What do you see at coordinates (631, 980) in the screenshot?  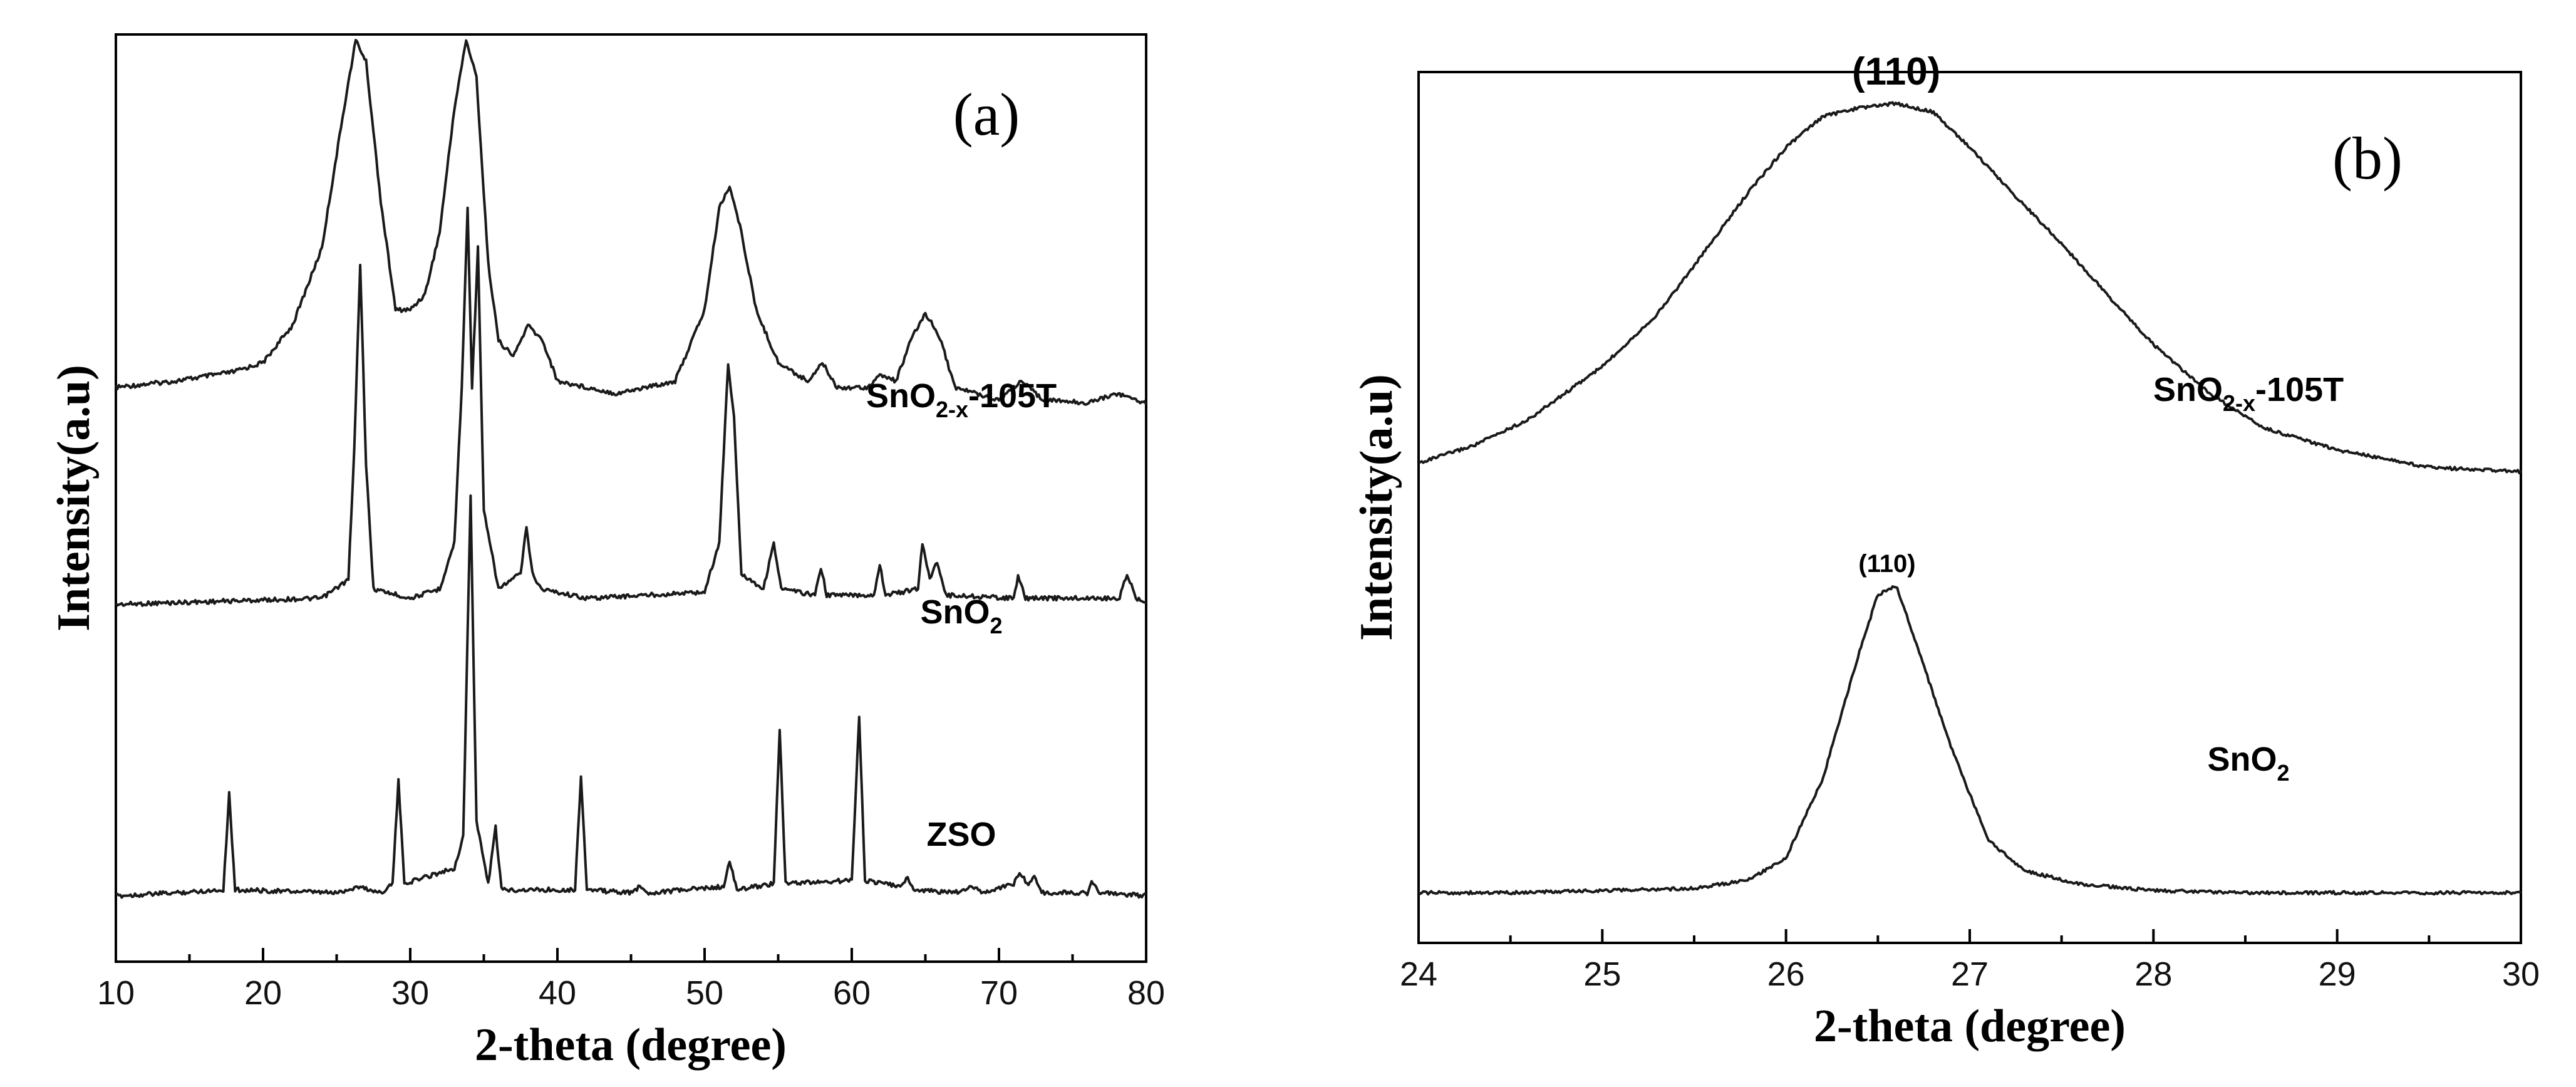 I see `plot-a-x-axis: 10 20 30 40 50 60 70 80` at bounding box center [631, 980].